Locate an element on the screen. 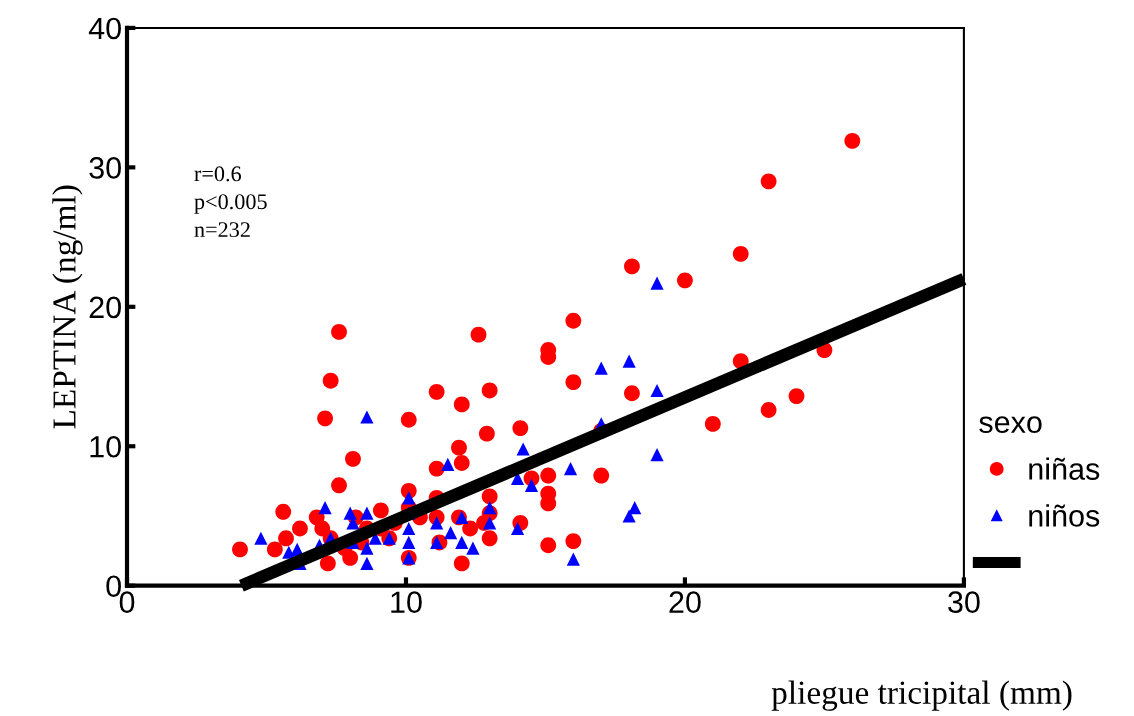 Image resolution: width=1134 pixels, height=716 pixels. x-axis-title: pliegue tricipital (mm) is located at coordinates (921, 695).